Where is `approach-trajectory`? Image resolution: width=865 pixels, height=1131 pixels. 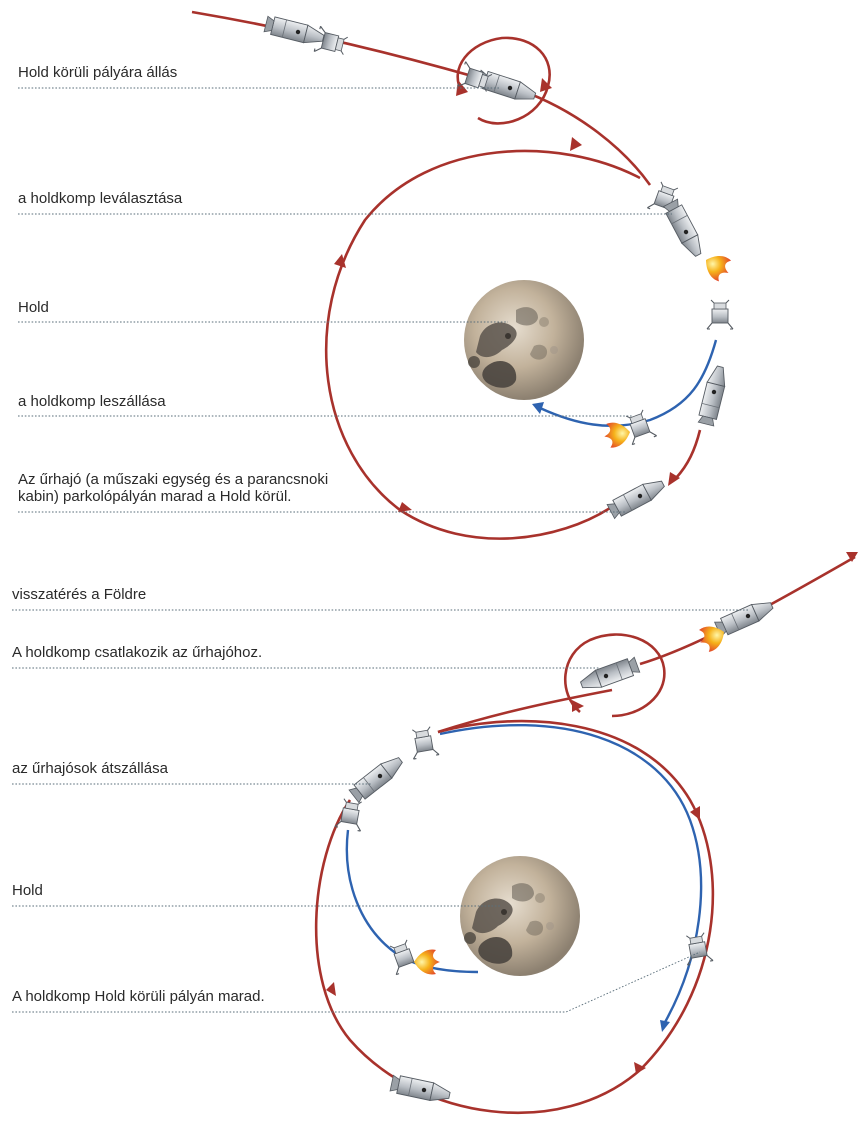 approach-trajectory is located at coordinates (421, 98).